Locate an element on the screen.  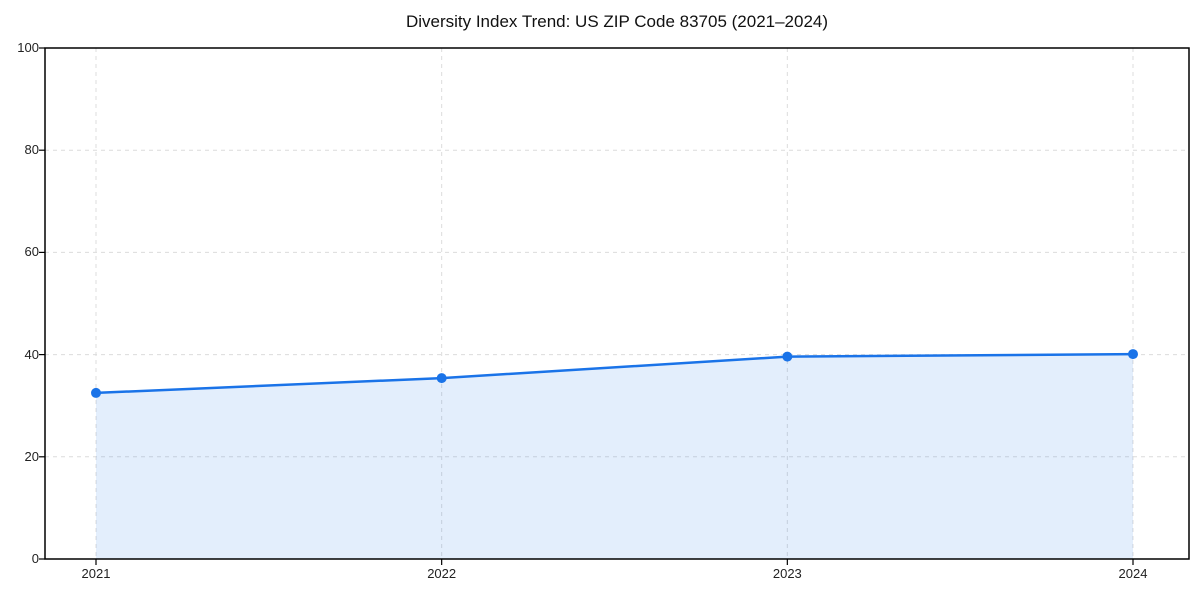
x-tick-label: 2021 is located at coordinates (96, 573).